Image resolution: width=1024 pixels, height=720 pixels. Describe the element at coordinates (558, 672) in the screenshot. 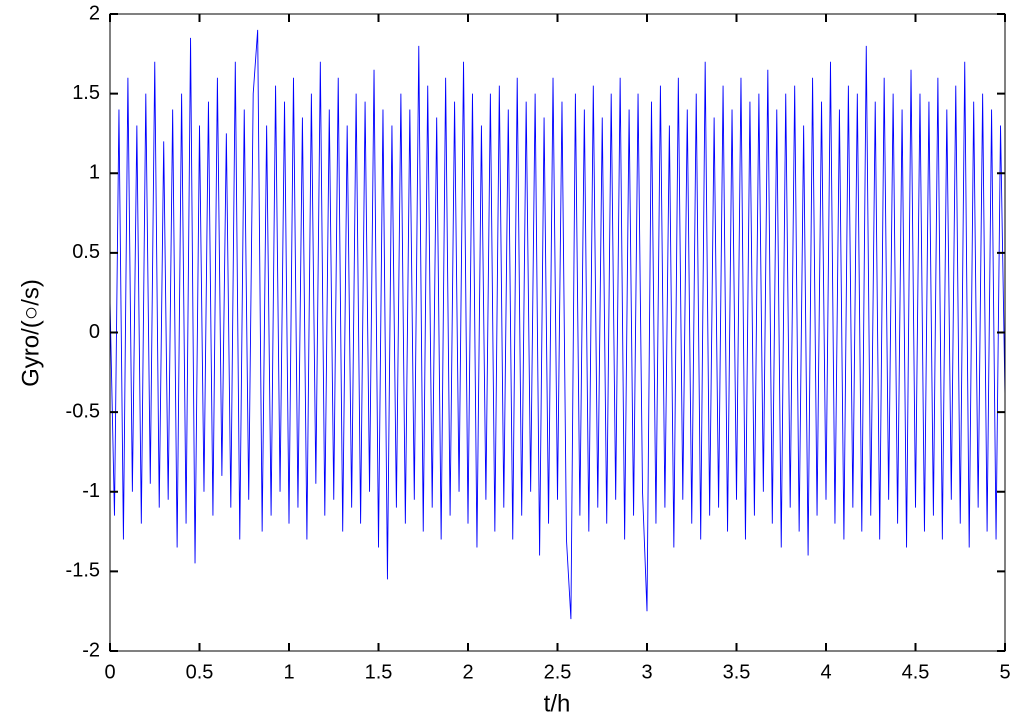

I see `x-tick-label: 2.5` at that location.